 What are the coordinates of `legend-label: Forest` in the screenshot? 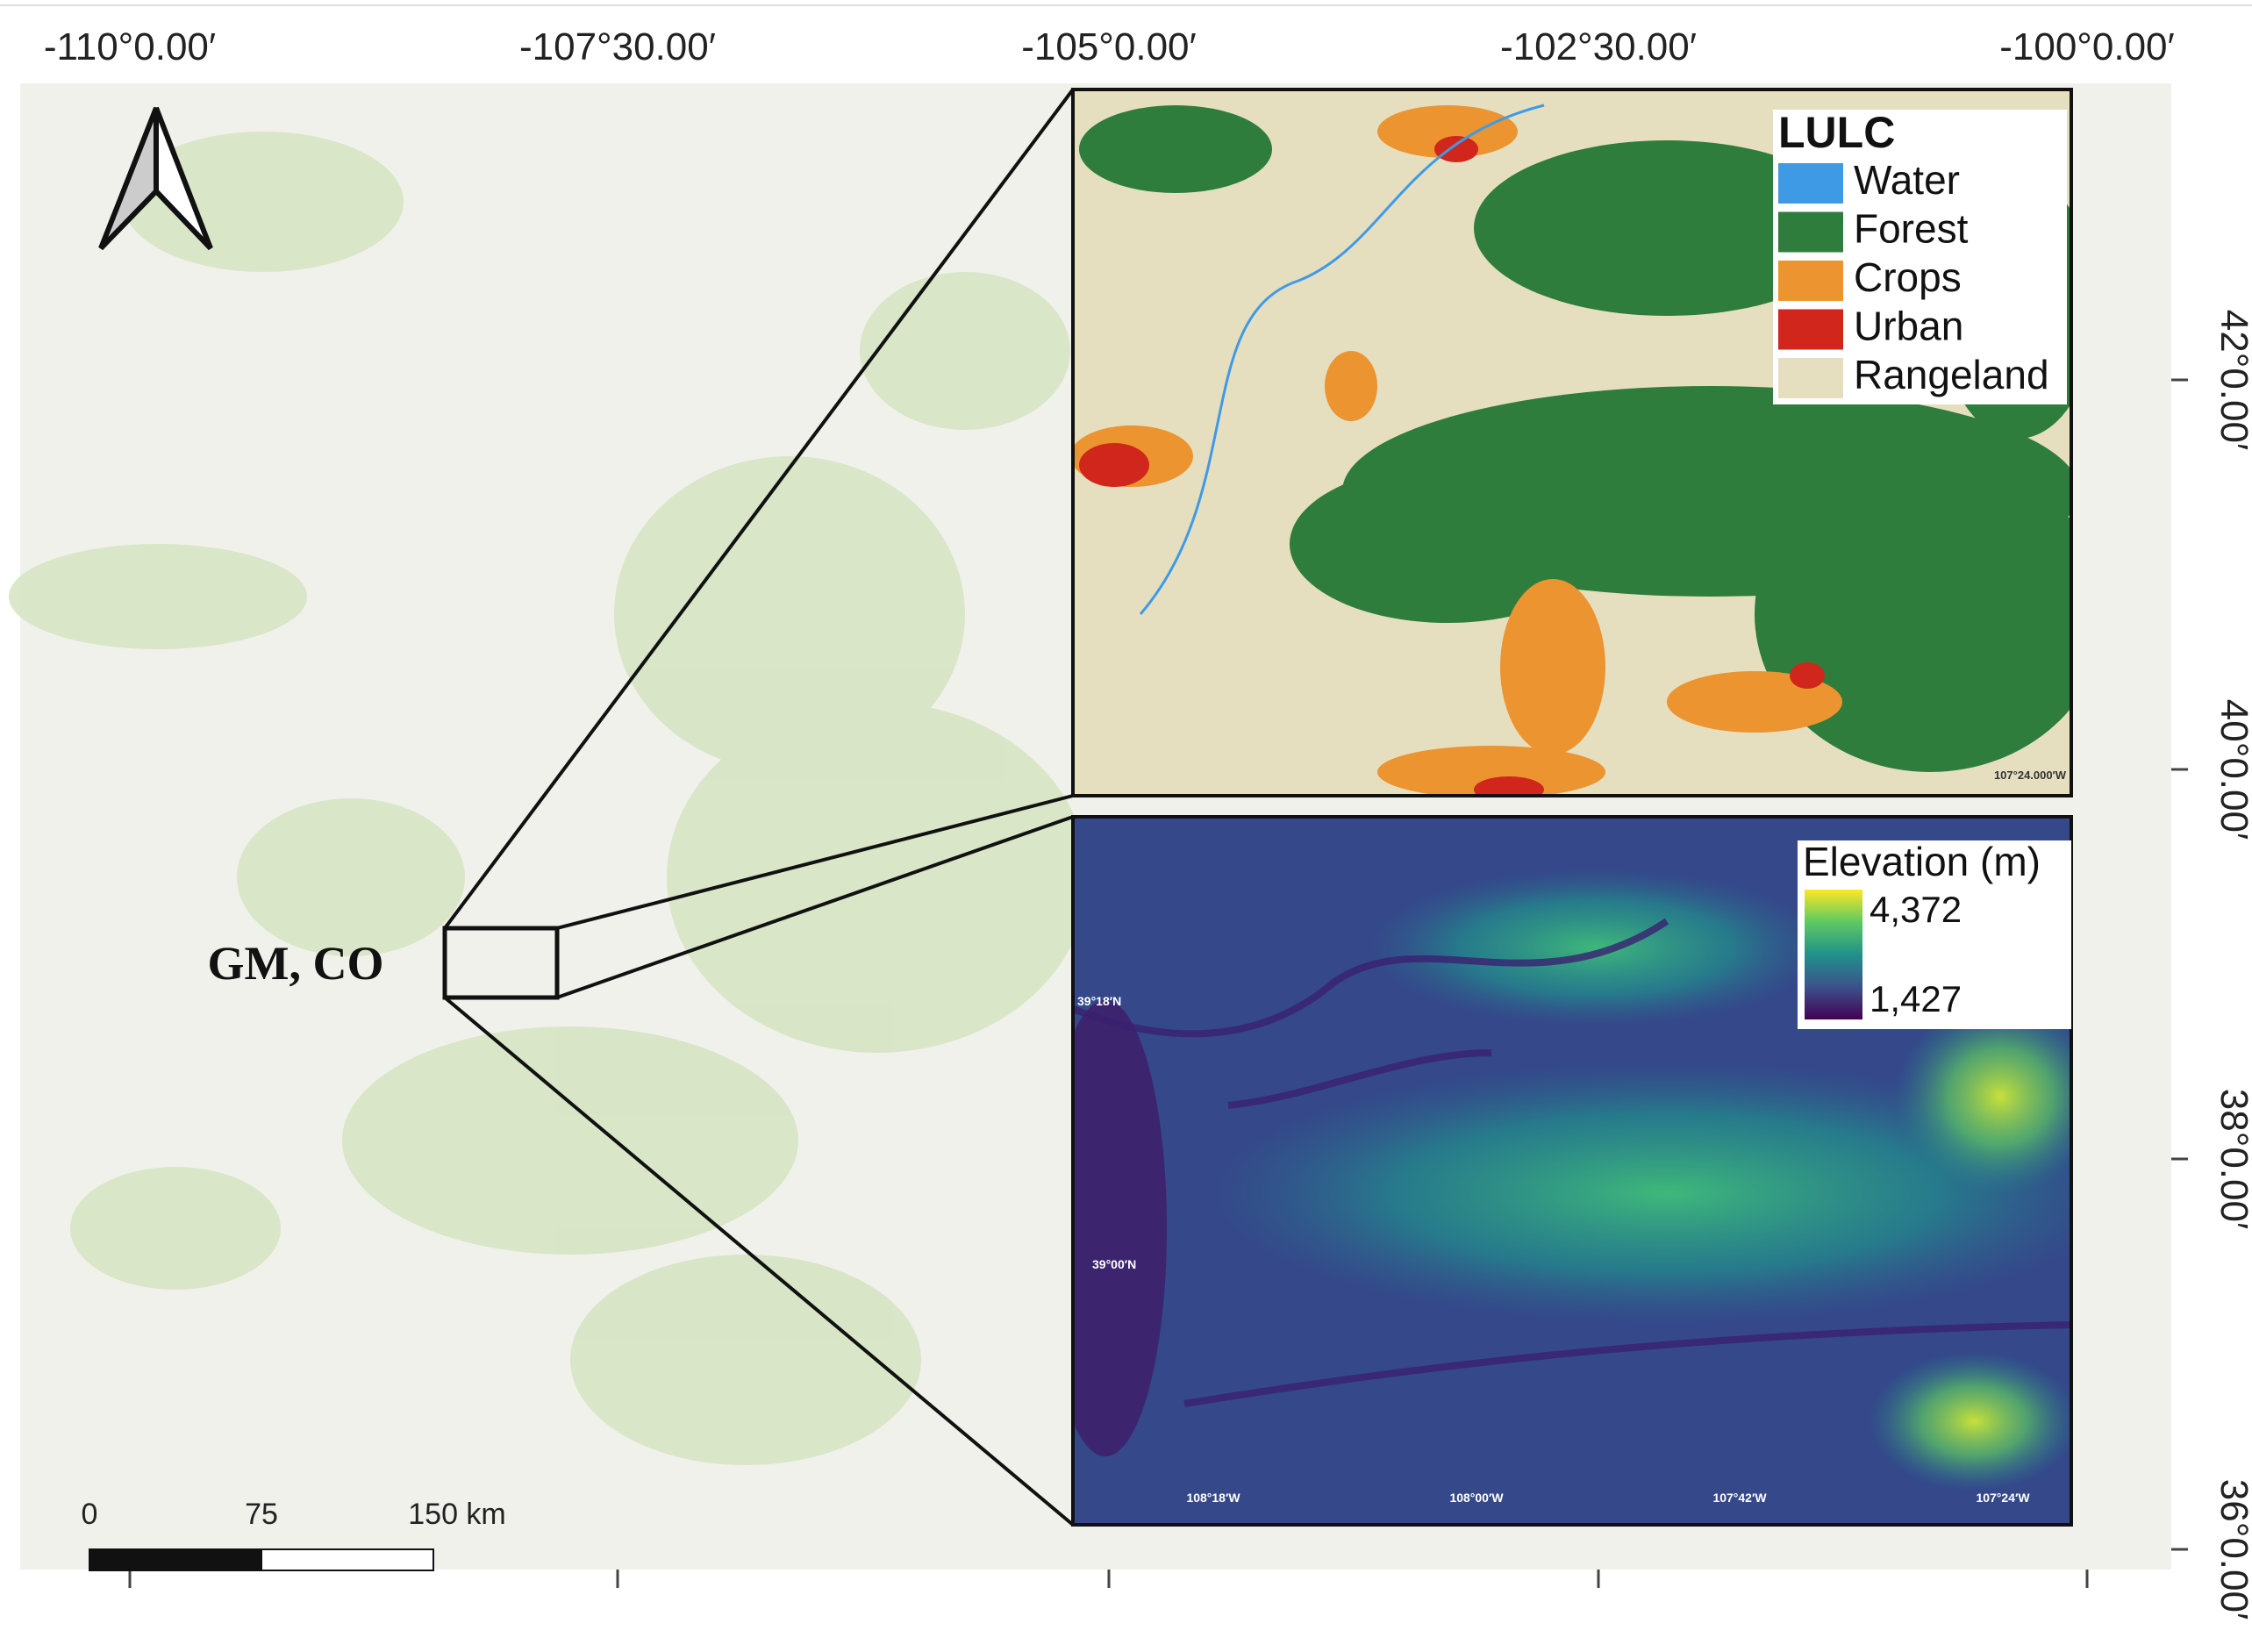 It's located at (1911, 229).